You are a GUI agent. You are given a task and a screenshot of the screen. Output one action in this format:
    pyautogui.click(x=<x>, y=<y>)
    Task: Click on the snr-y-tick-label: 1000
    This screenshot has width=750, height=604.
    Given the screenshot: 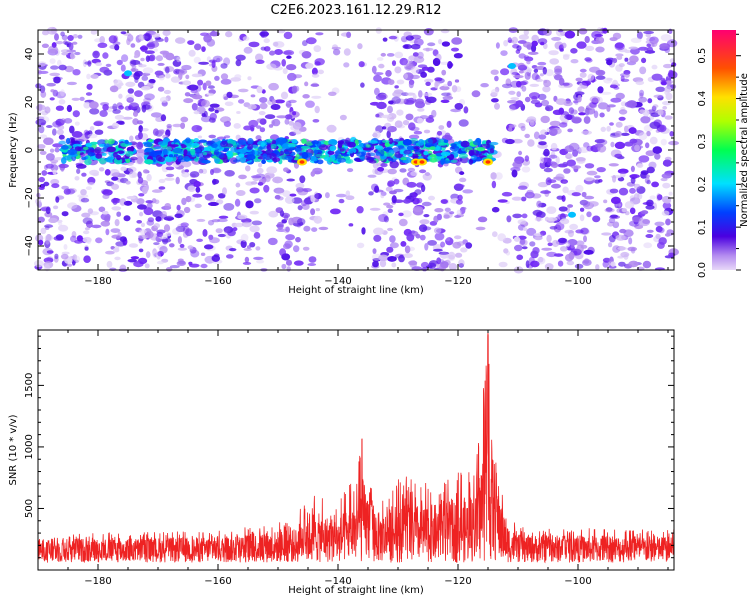 What is the action you would take?
    pyautogui.click(x=29, y=446)
    